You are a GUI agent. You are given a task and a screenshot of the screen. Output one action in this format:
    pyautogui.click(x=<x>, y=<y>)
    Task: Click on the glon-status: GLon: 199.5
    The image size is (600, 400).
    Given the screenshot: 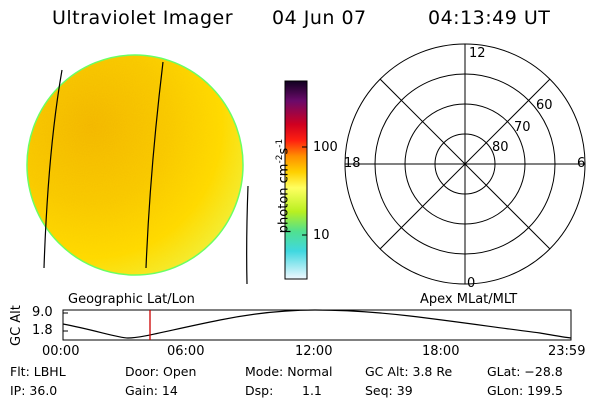 What is the action you would take?
    pyautogui.click(x=525, y=390)
    